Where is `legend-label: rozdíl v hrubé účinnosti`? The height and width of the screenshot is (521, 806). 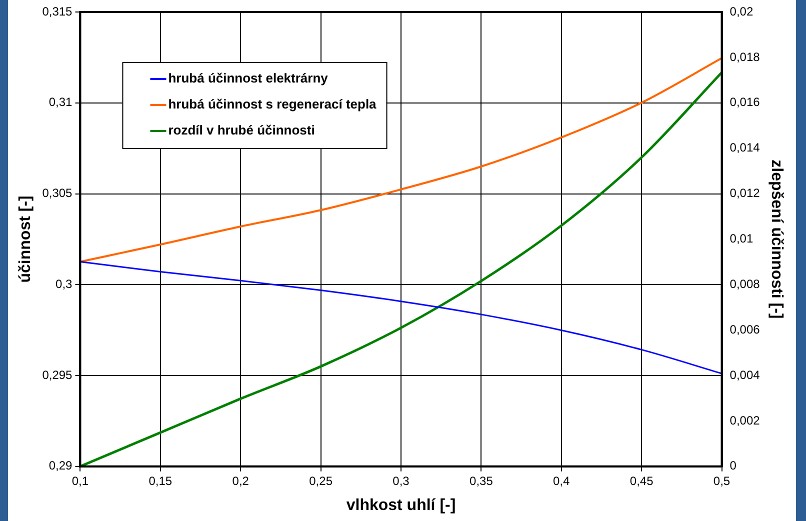
legend-label: rozdíl v hrubé účinnosti is located at coordinates (241, 130).